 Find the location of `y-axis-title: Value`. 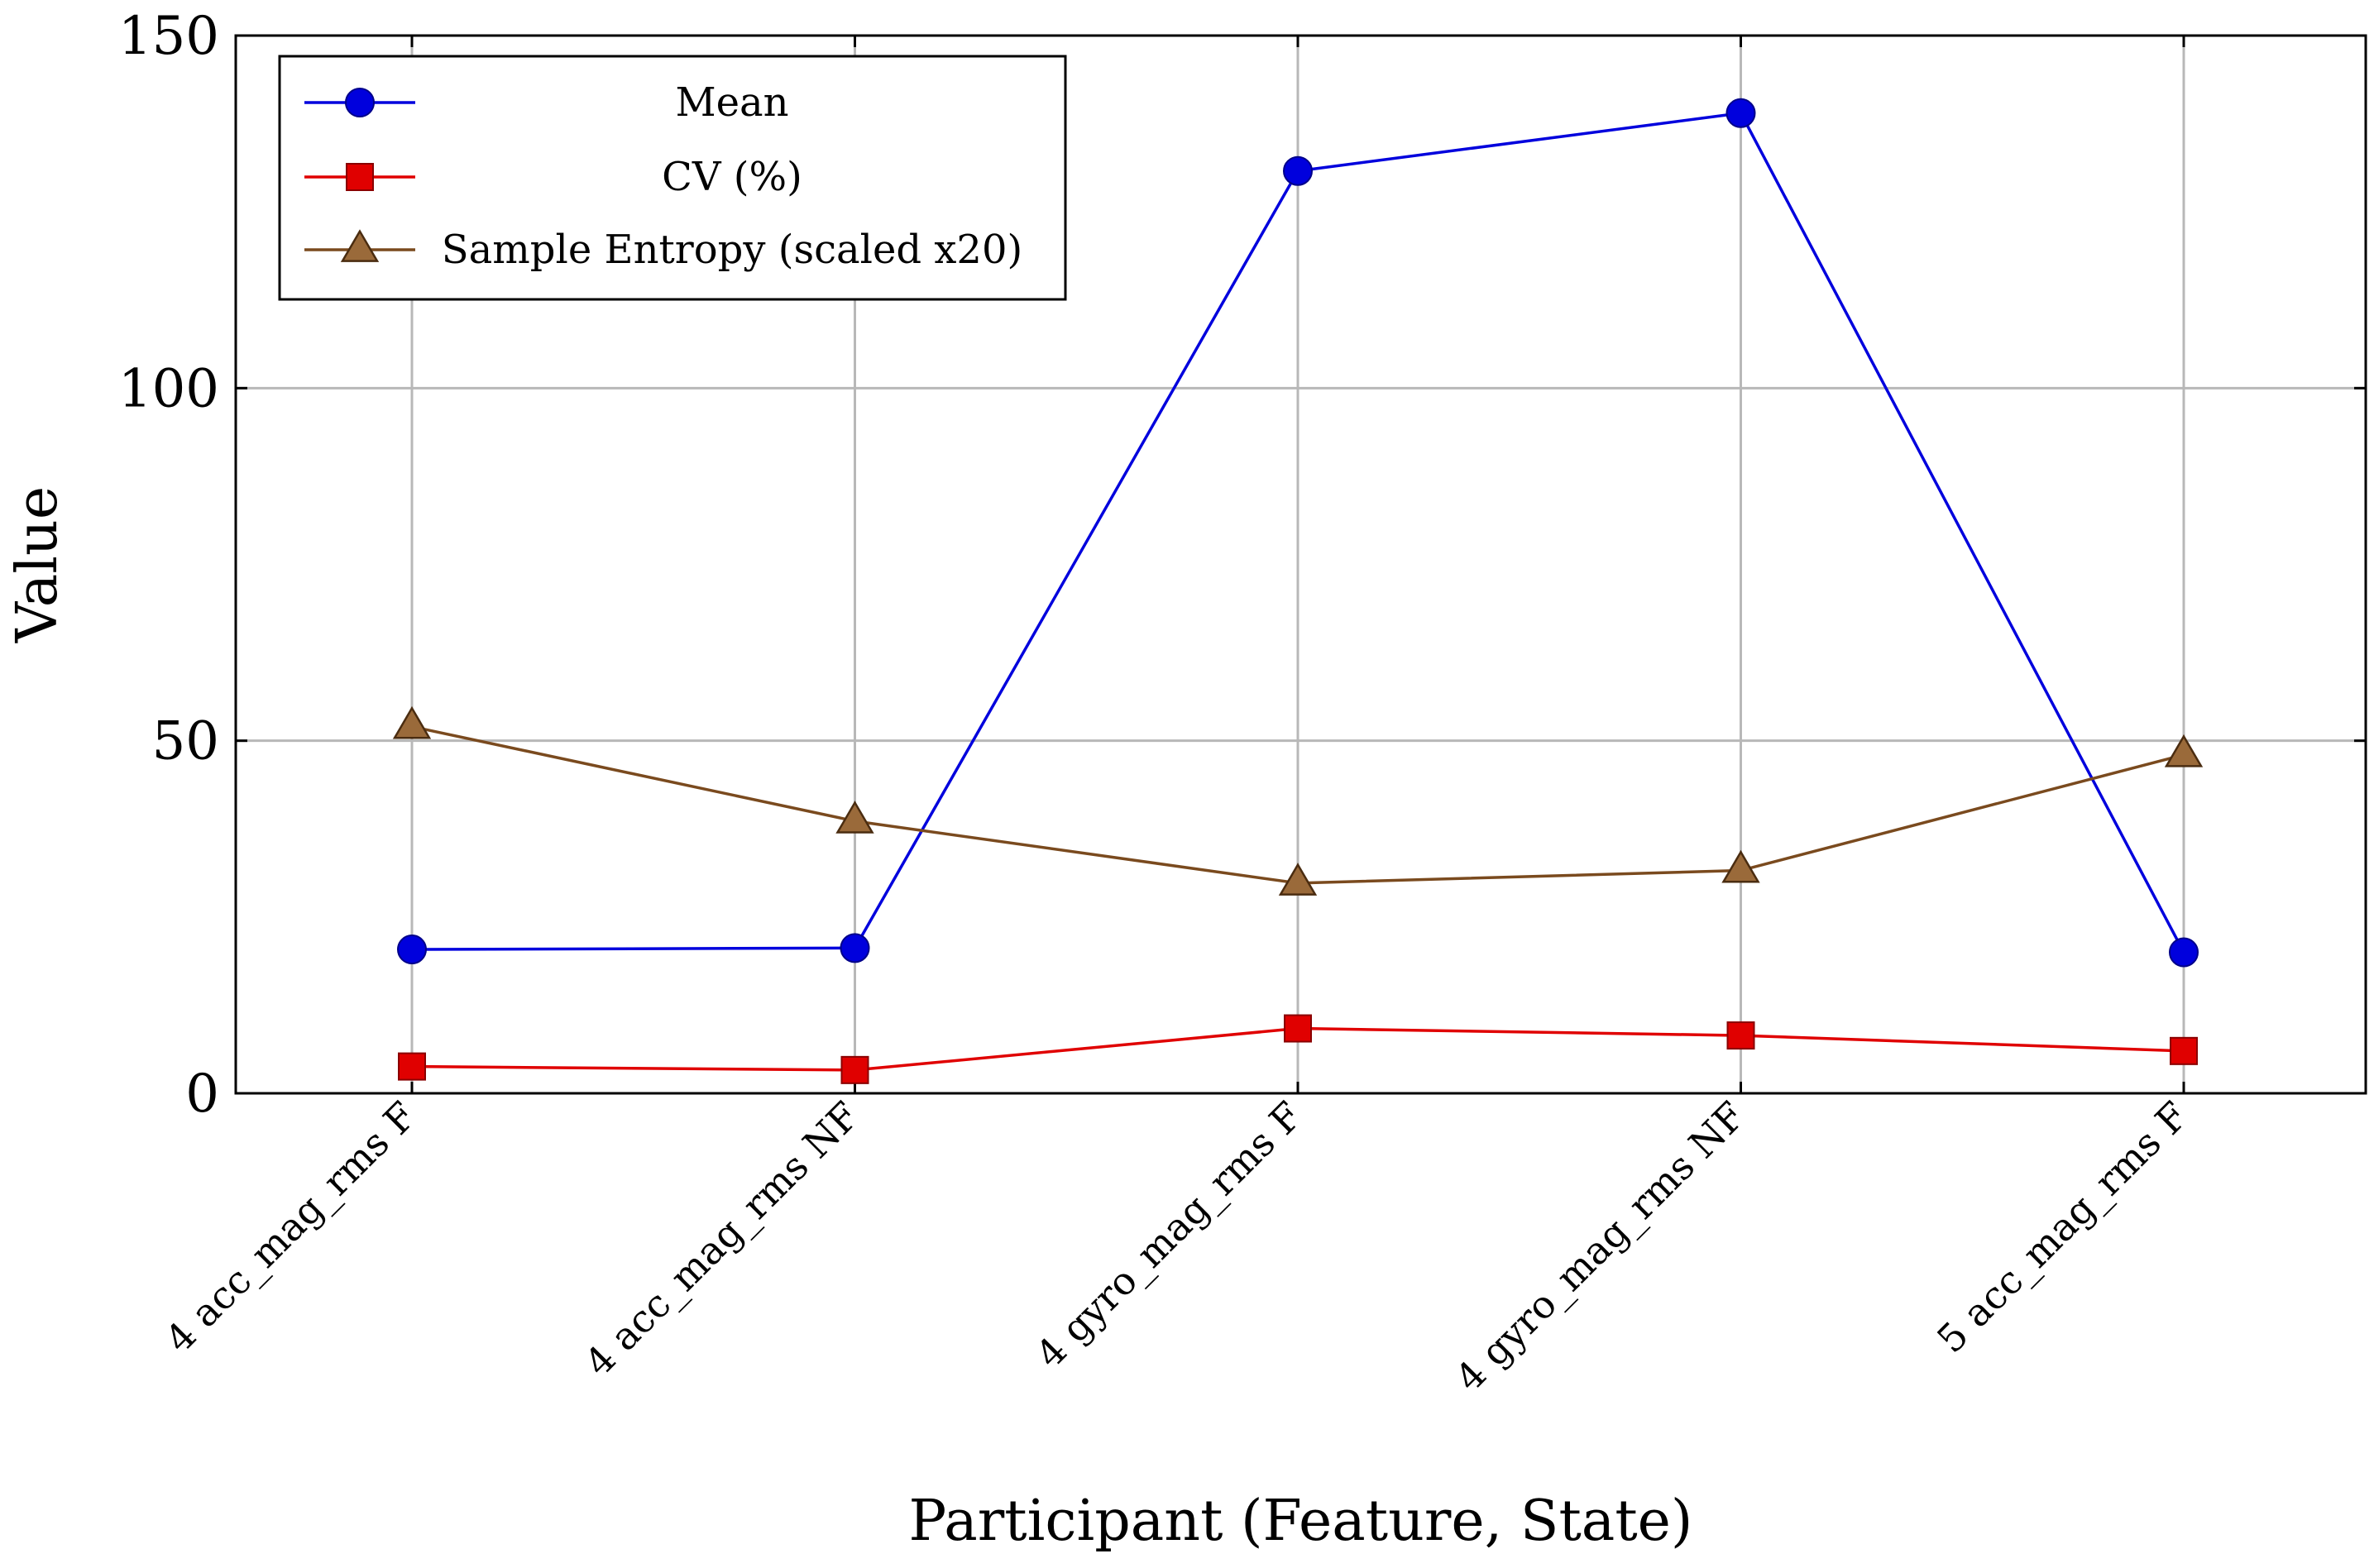

y-axis-title: Value is located at coordinates (37, 564).